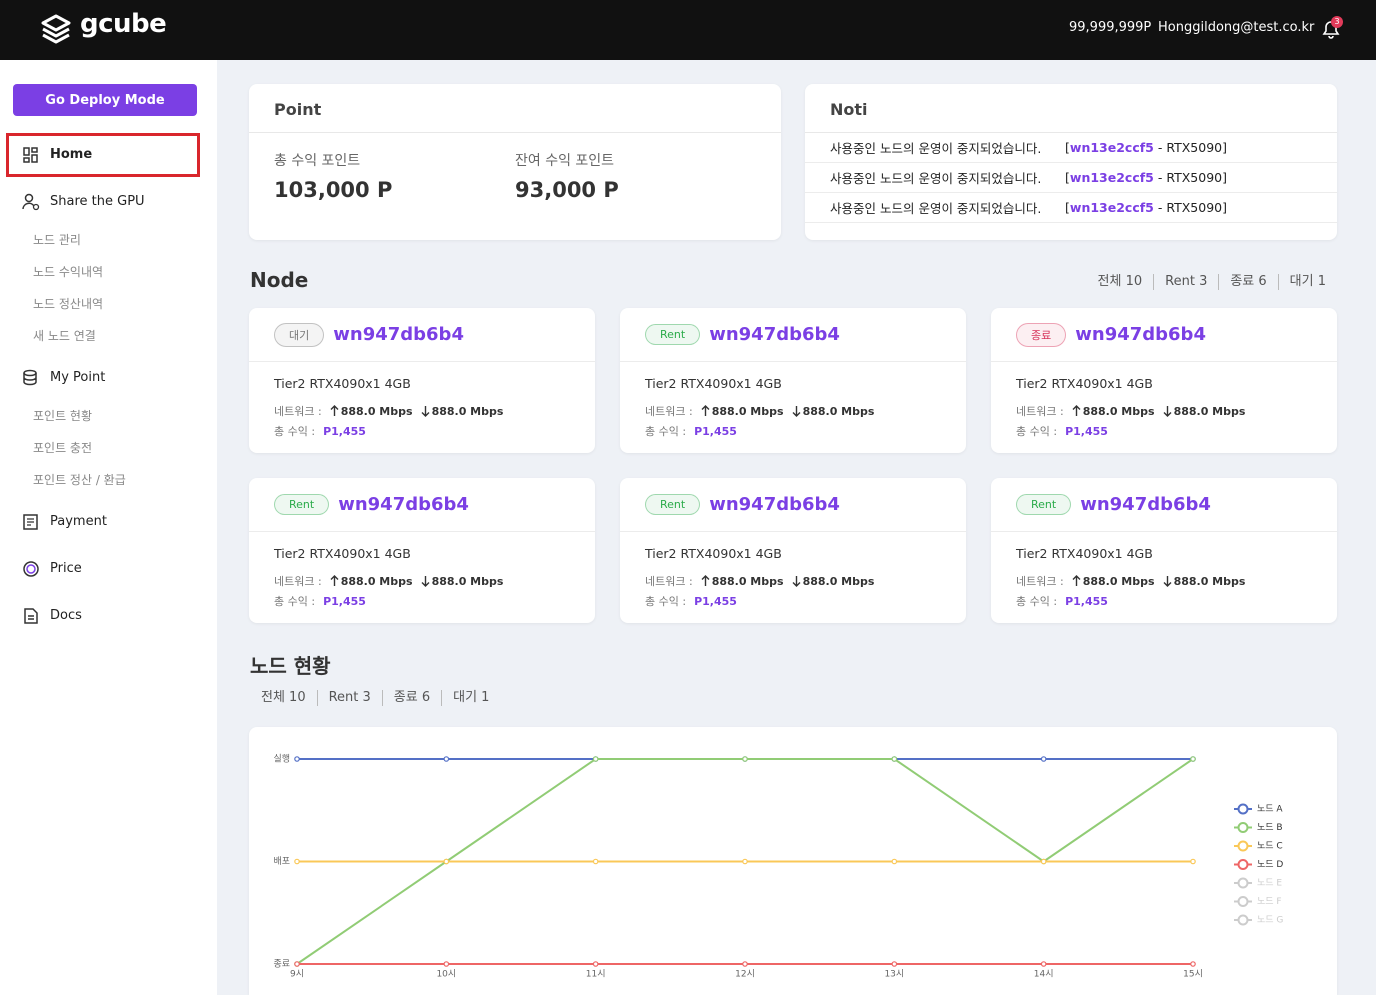 The image size is (1376, 995). Describe the element at coordinates (299, 334) in the screenshot. I see `status-badge: 대기` at that location.